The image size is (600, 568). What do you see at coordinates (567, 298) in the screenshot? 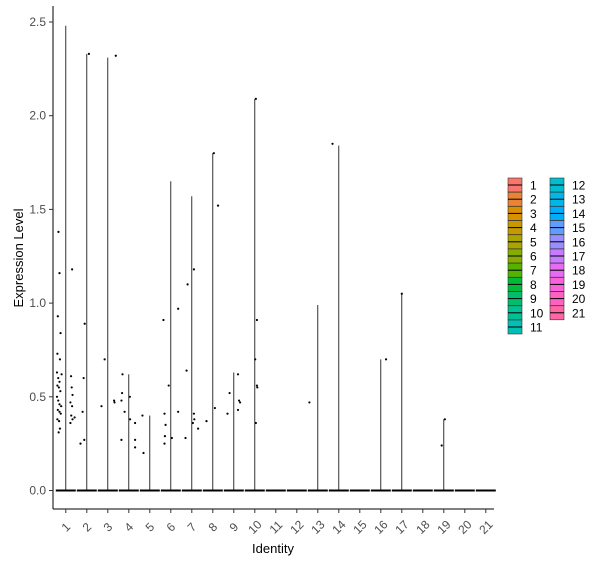
I see `legend-item-20: 20` at bounding box center [567, 298].